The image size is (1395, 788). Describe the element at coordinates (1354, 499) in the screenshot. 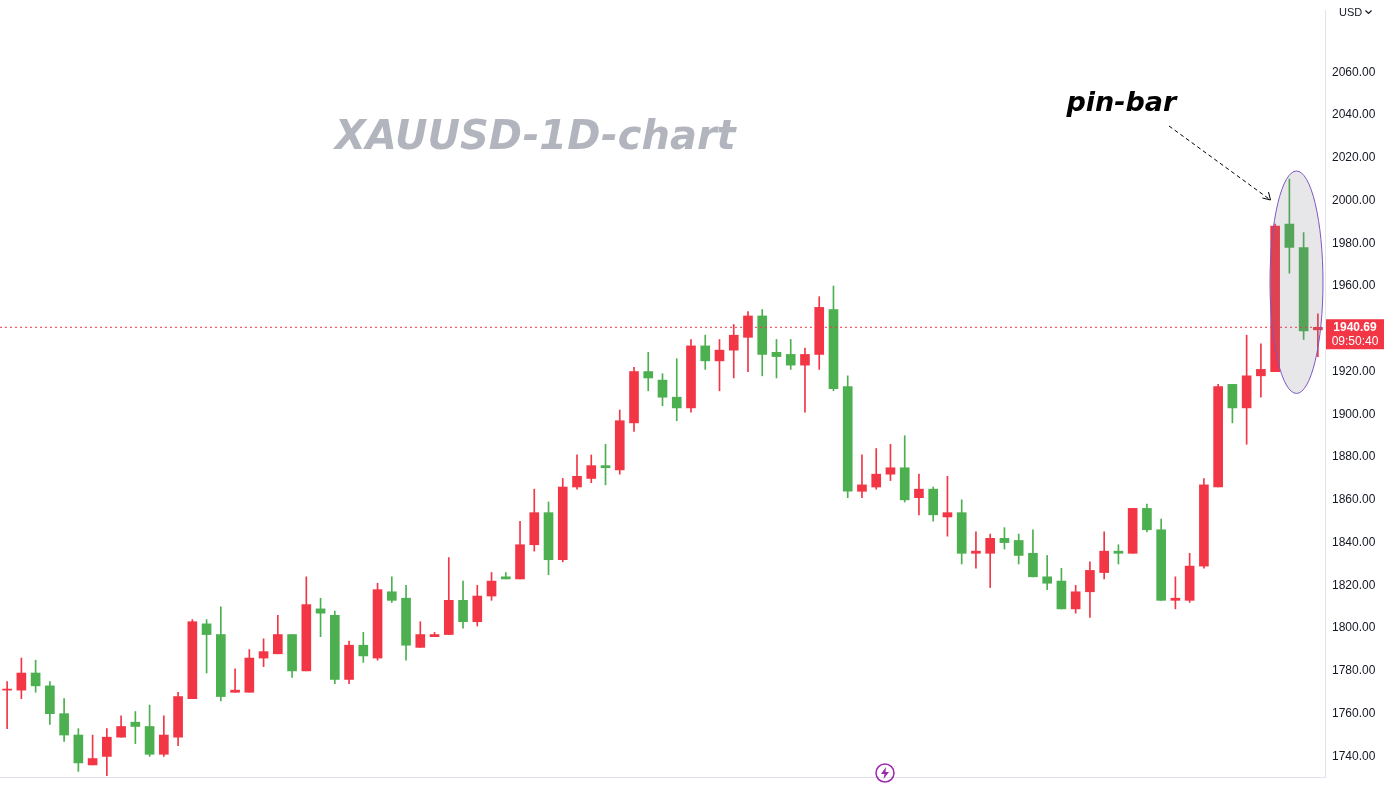

I see `y-tick-label: 1860.00` at that location.